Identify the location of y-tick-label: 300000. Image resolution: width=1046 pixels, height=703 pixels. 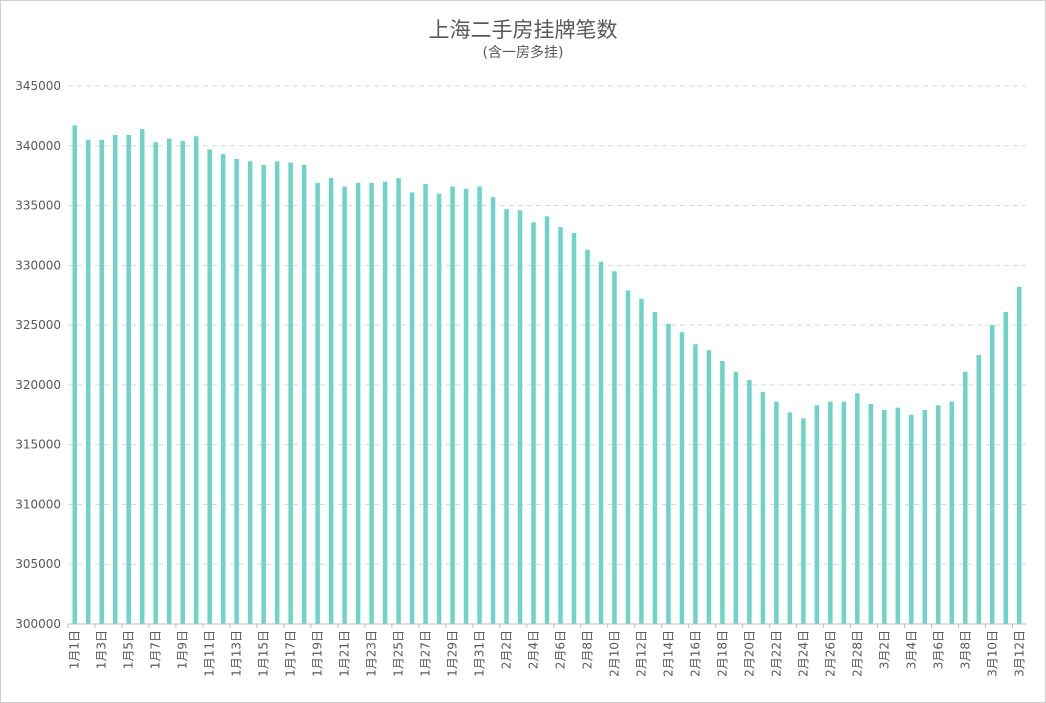
(38, 624).